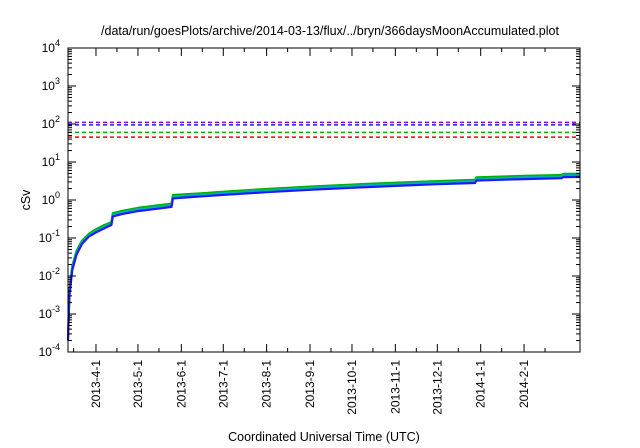  Describe the element at coordinates (57, 157) in the screenshot. I see `y-tick-exponent: 1` at that location.